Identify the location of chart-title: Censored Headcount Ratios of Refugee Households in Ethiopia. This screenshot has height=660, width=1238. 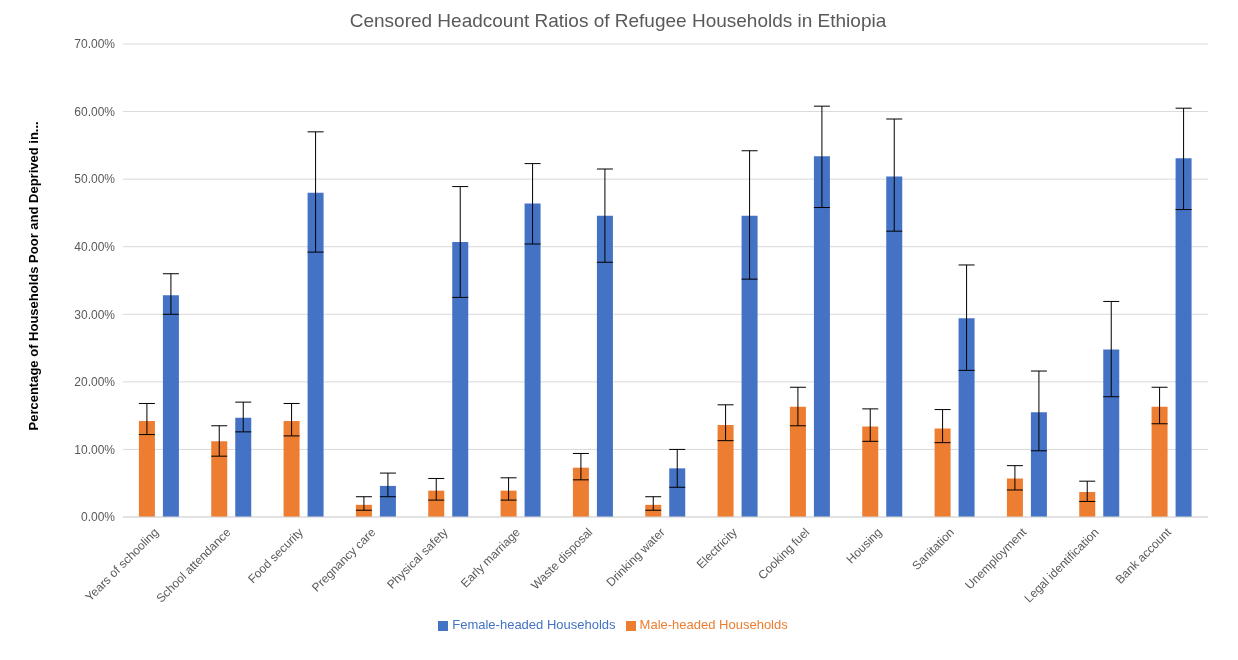
(618, 21).